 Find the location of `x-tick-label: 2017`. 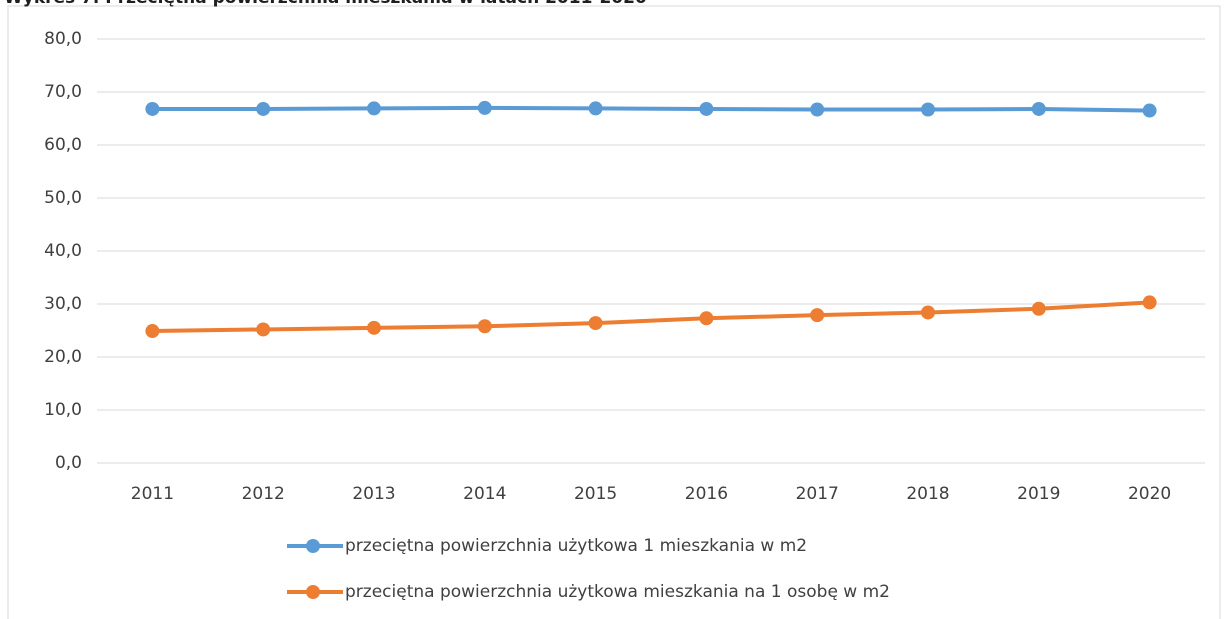

x-tick-label: 2017 is located at coordinates (817, 494).